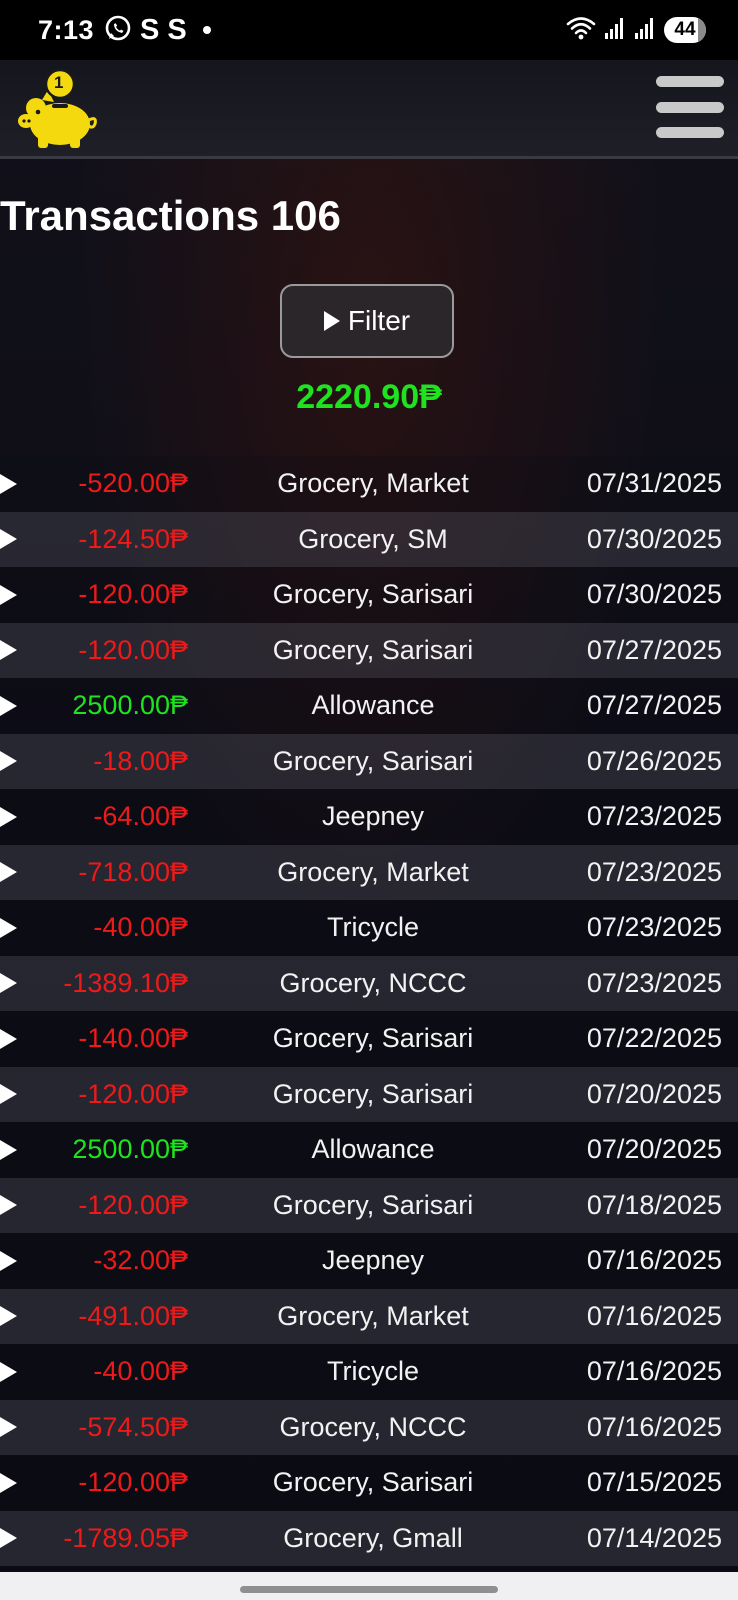 Image resolution: width=738 pixels, height=1600 pixels. What do you see at coordinates (379, 320) in the screenshot?
I see `filter-label: Filter` at bounding box center [379, 320].